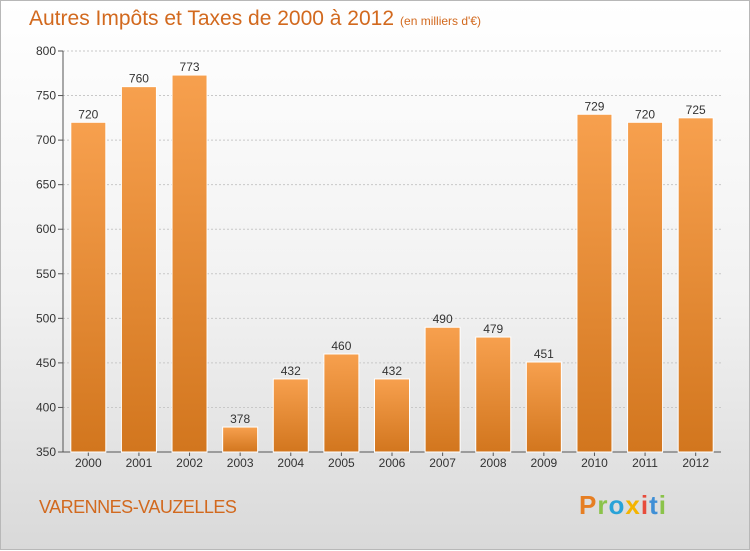  Describe the element at coordinates (594, 106) in the screenshot. I see `value-label-2010: 729` at that location.